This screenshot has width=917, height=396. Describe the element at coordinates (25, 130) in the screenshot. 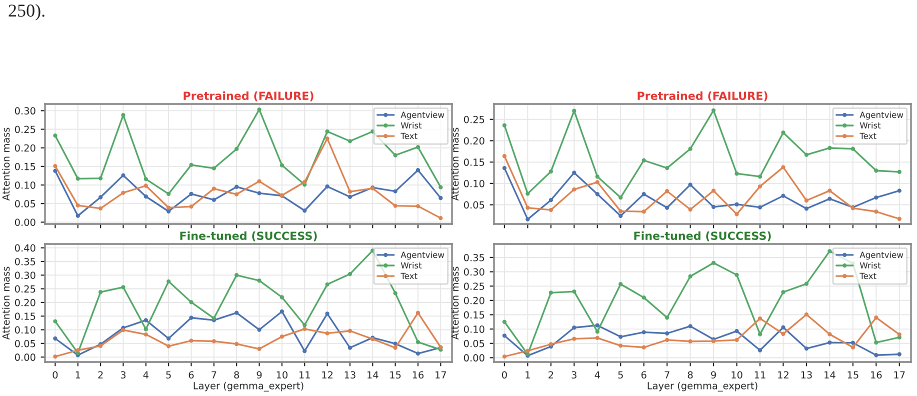

I see `y-tick-label: 0.25` at that location.